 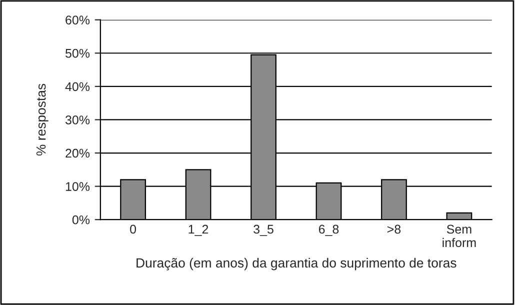 I want to click on x-tick-label: 6_8, so click(x=328, y=230).